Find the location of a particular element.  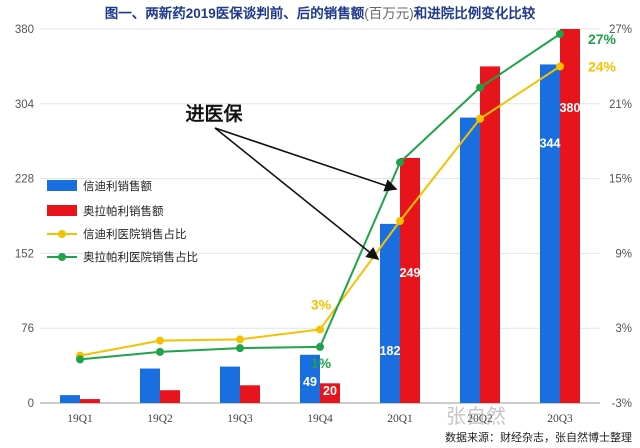

data-label: 380 is located at coordinates (570, 108).